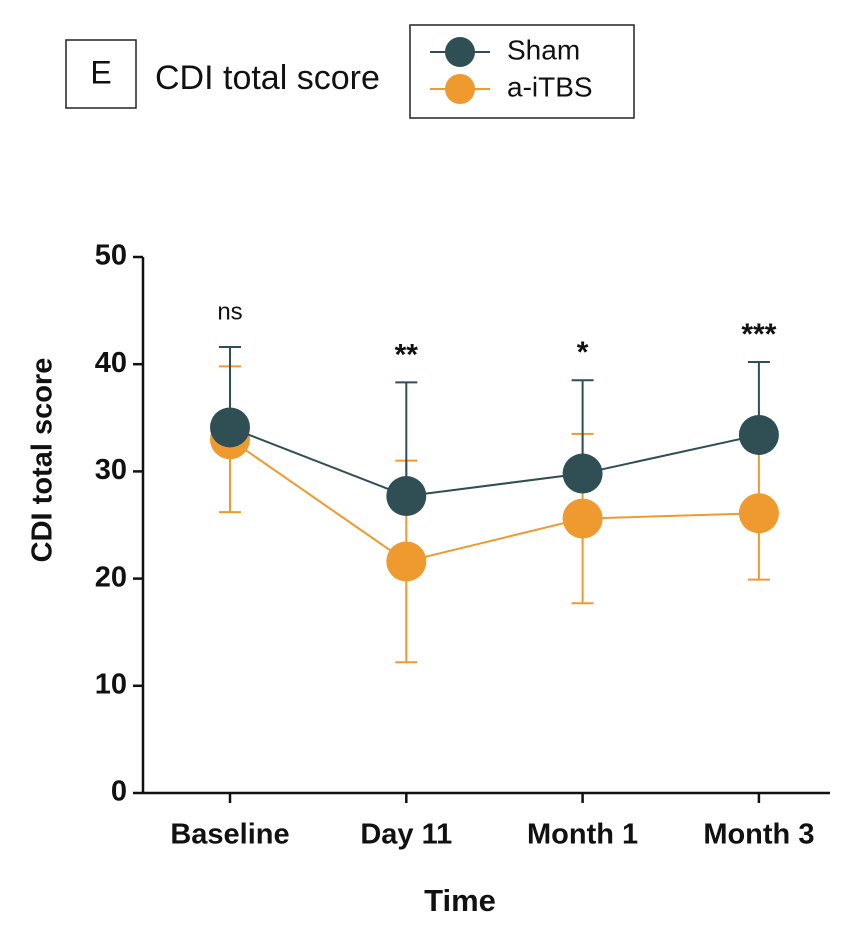 The image size is (867, 926). I want to click on panel-box, so click(101, 74).